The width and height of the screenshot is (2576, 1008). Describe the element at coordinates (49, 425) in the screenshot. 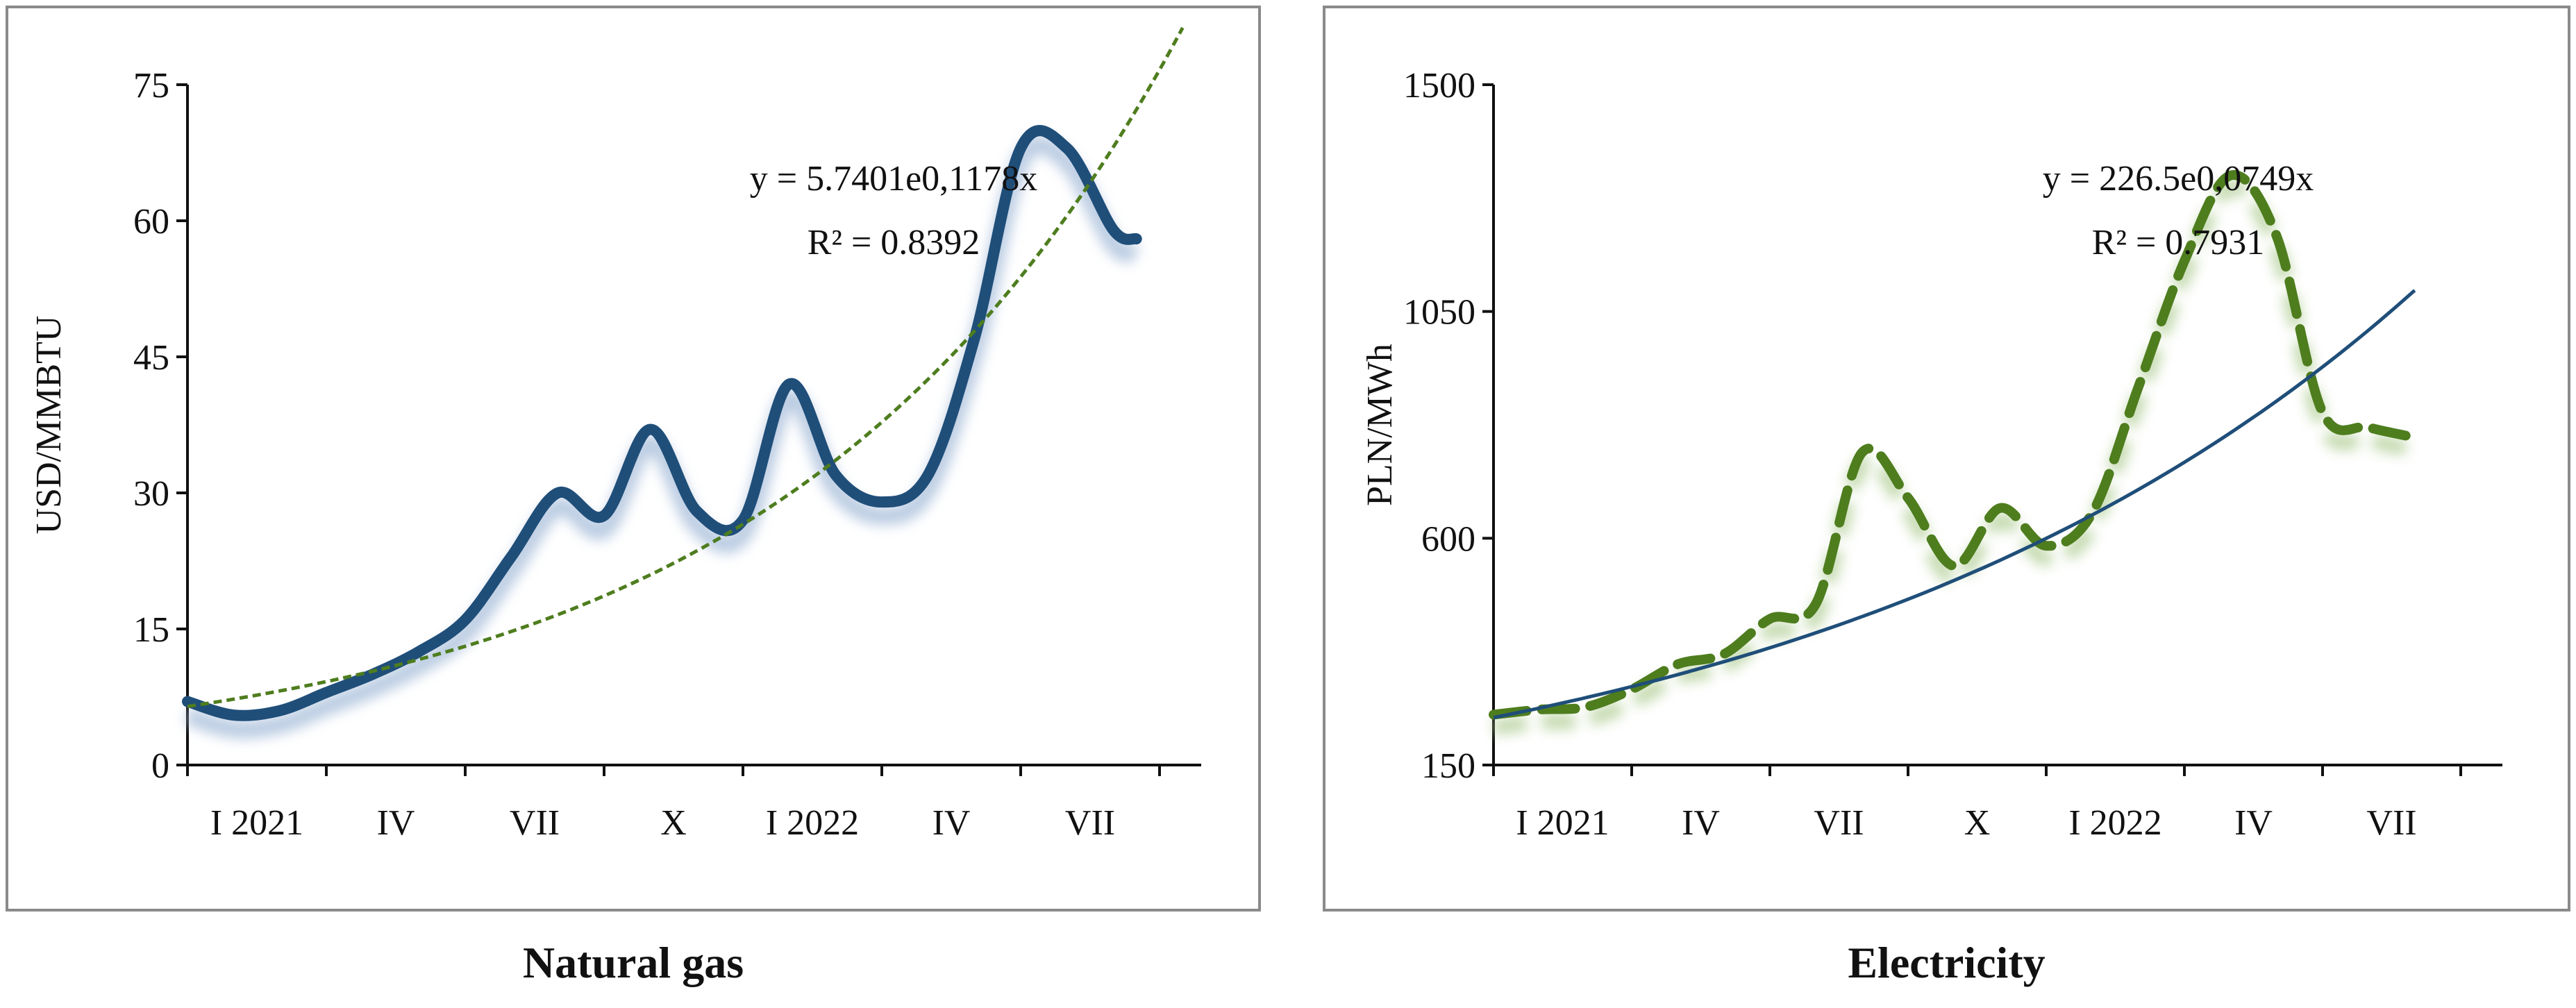

I see `gas-y-axis-label: USD/MMBTU` at that location.